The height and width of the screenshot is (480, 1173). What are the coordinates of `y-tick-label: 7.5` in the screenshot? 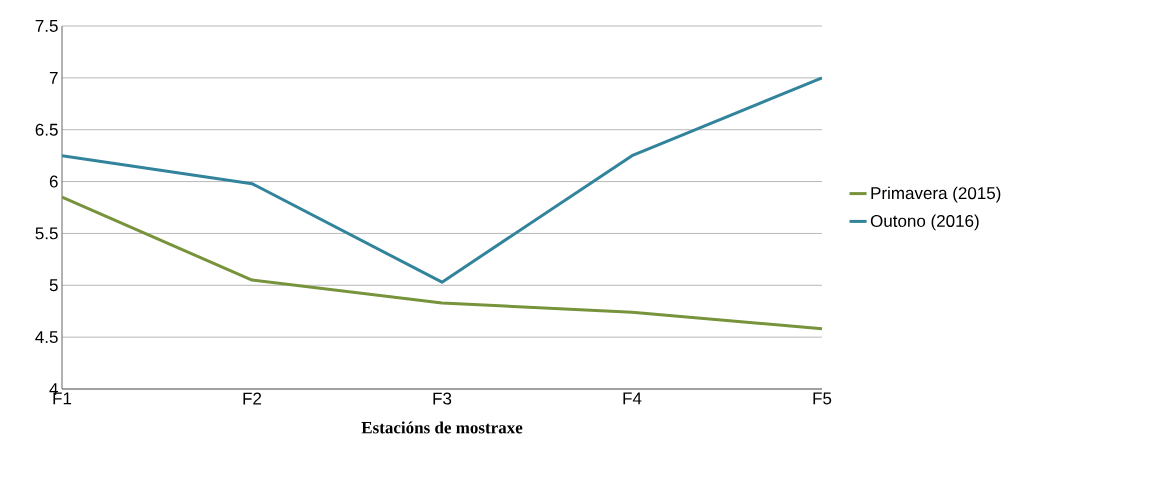 It's located at (46, 26).